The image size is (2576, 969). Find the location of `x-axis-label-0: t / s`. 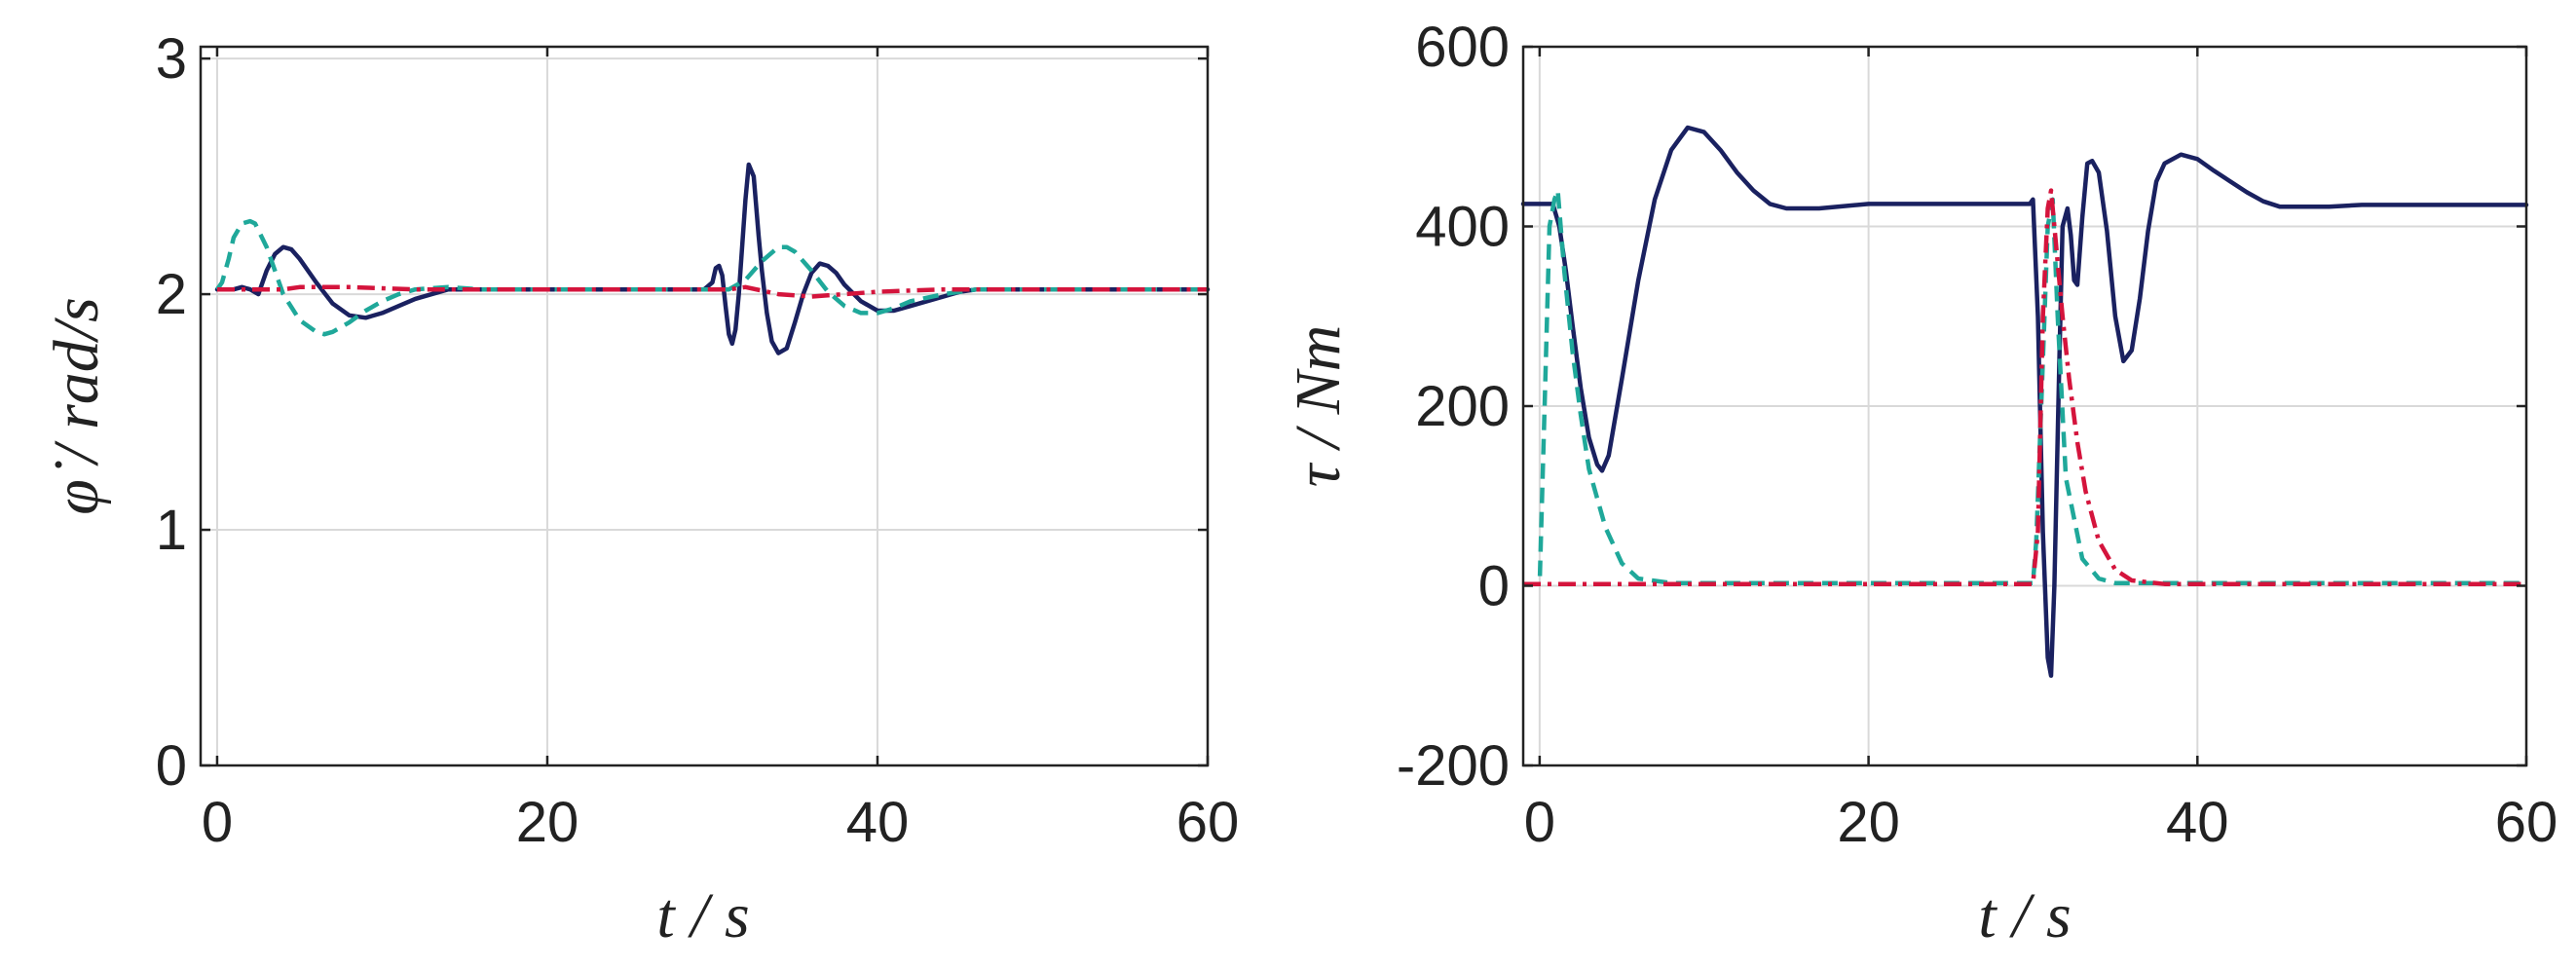

x-axis-label-0: t / s is located at coordinates (702, 915).